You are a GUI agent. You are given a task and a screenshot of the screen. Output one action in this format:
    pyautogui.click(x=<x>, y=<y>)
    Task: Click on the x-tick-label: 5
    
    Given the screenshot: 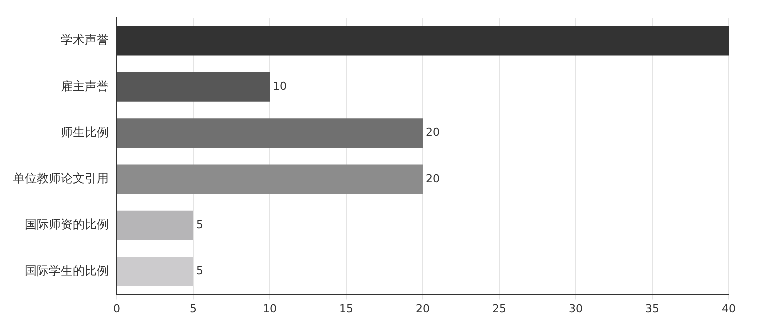 What is the action you would take?
    pyautogui.click(x=193, y=309)
    